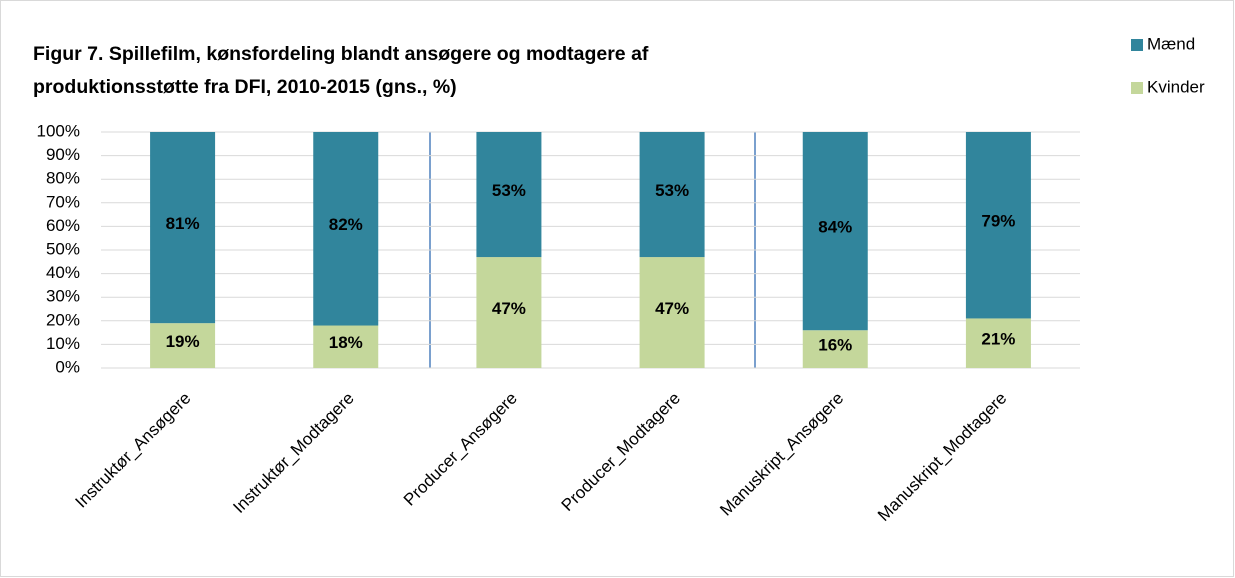 The height and width of the screenshot is (578, 1235). Describe the element at coordinates (1176, 86) in the screenshot. I see `legend-label: Kvinder` at that location.